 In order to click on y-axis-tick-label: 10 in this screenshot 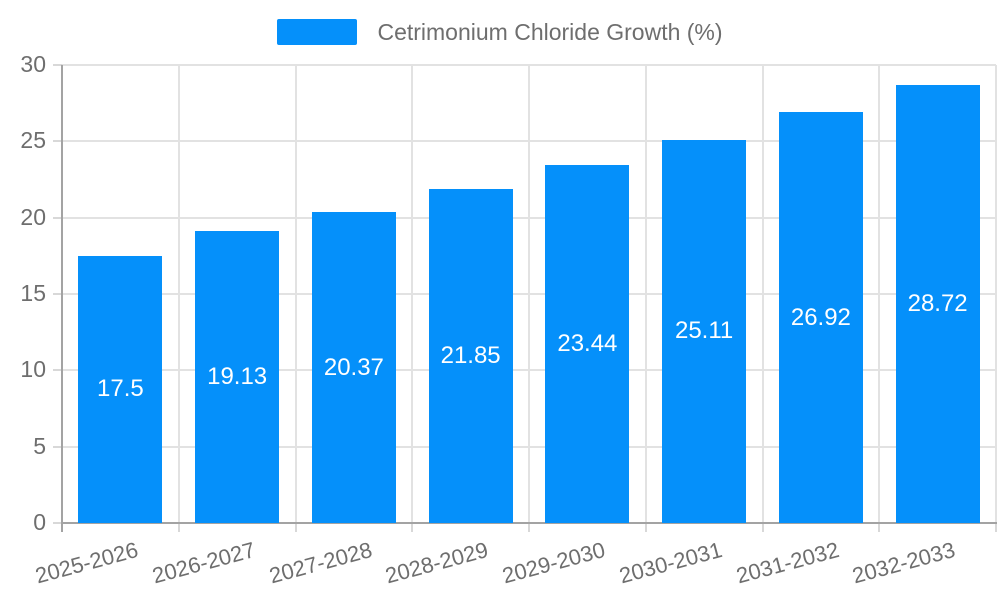, I will do `click(33, 369)`.